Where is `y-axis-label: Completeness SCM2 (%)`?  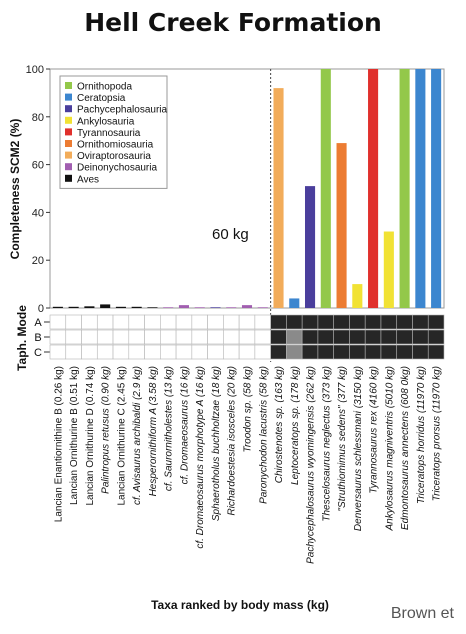
y-axis-label: Completeness SCM2 (%) is located at coordinates (15, 189).